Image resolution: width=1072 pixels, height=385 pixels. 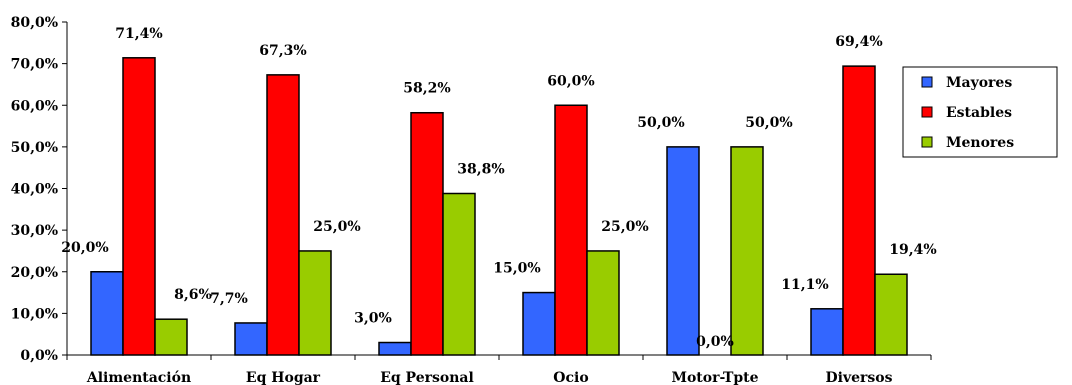 I want to click on data-label: 3,0%, so click(x=373, y=319).